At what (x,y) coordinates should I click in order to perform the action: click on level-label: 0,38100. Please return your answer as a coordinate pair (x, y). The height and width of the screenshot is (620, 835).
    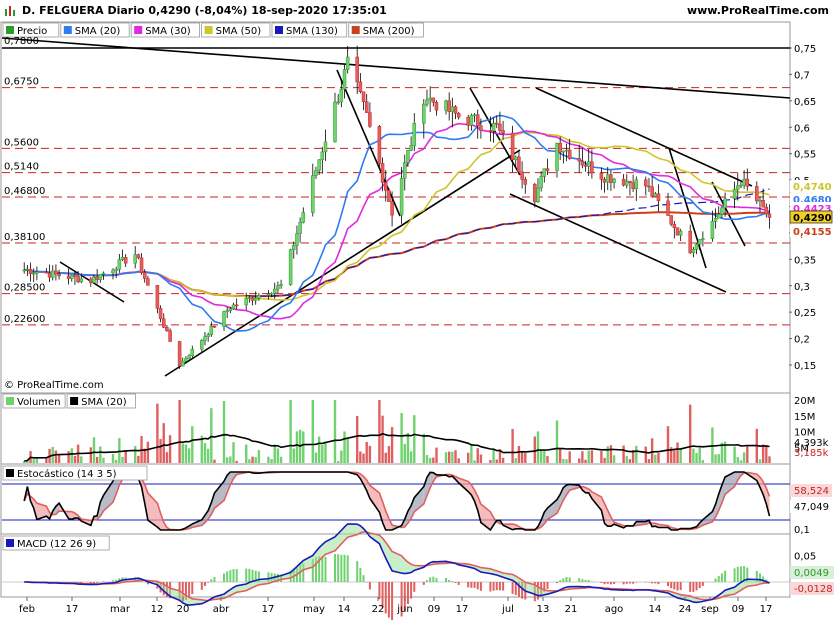
    Looking at the image, I should click on (24, 237).